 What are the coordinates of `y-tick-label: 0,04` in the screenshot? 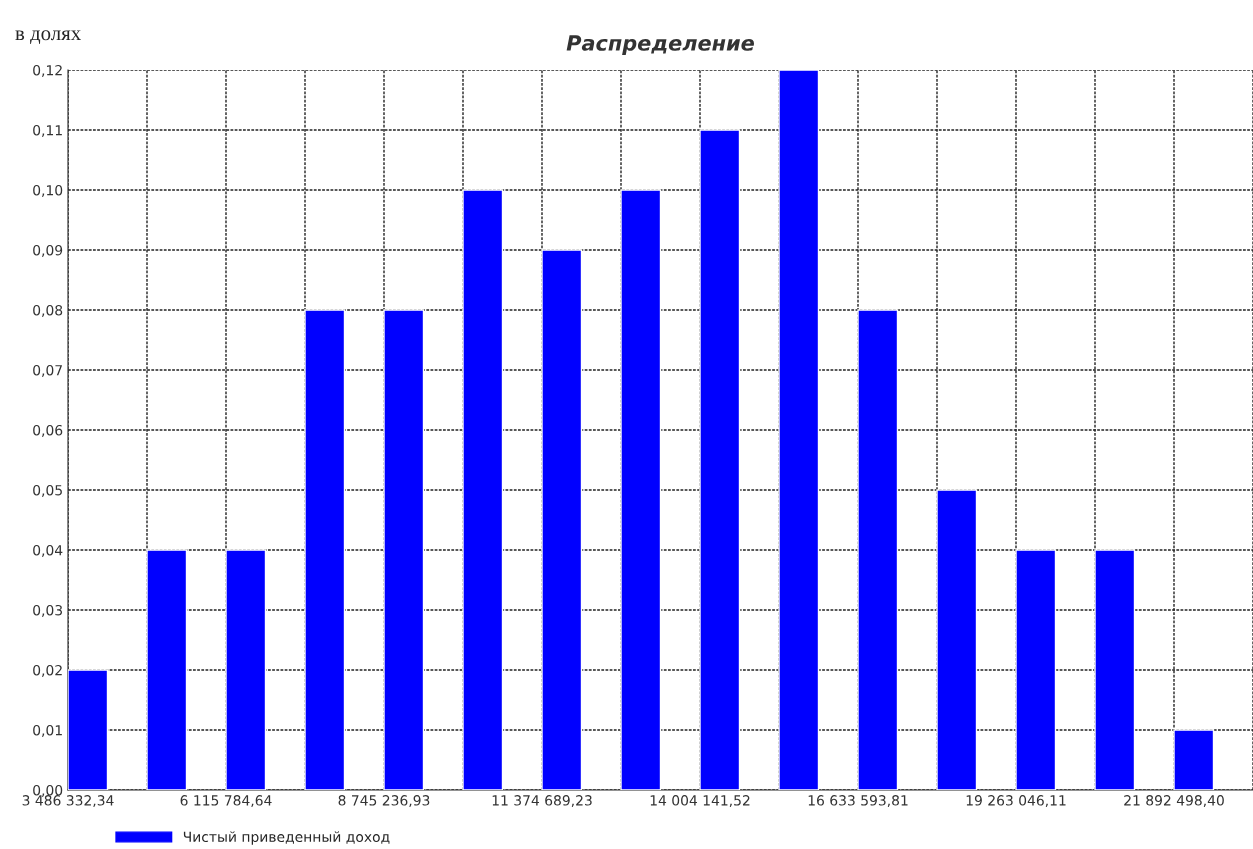 It's located at (48, 550).